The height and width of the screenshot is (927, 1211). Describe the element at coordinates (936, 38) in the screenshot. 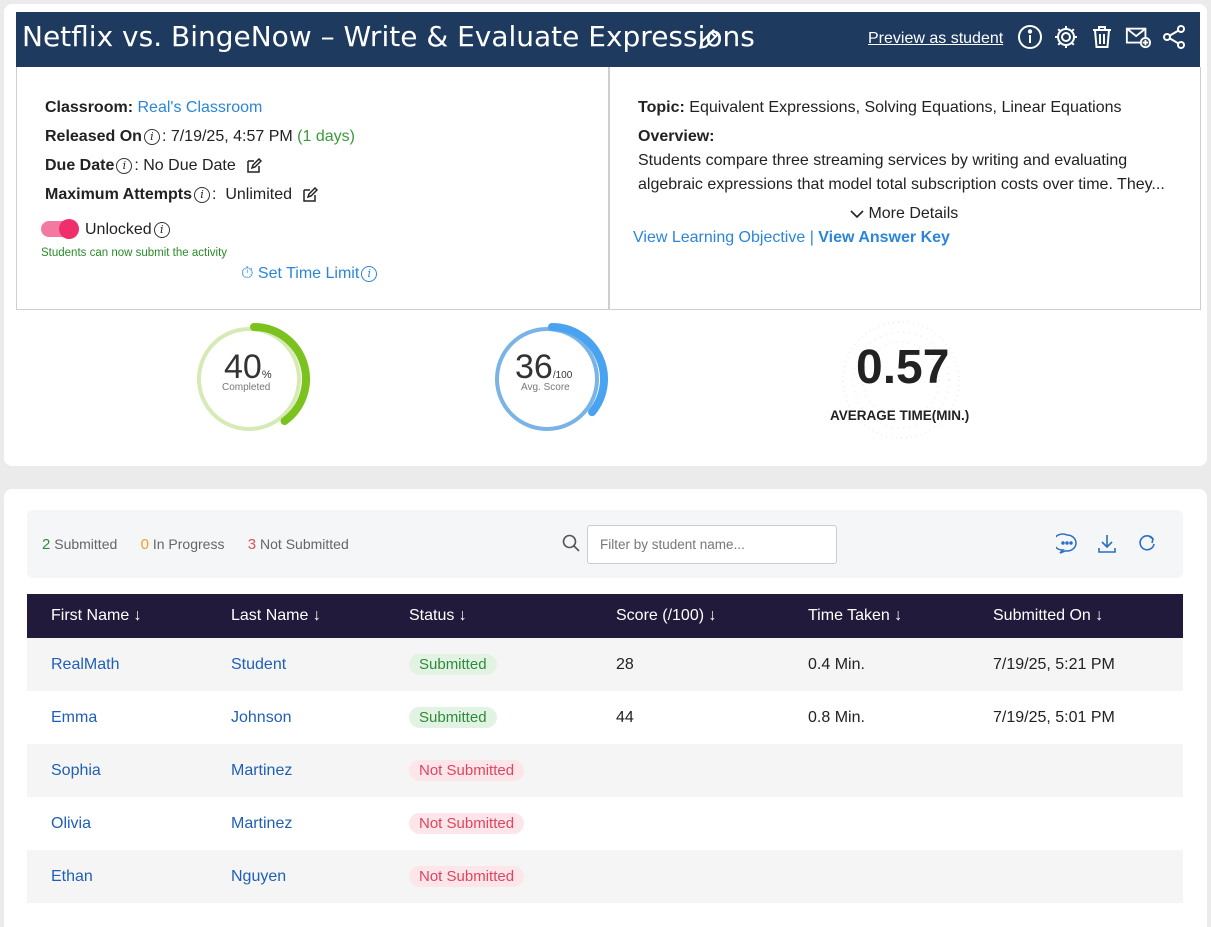

I see `preview-as-student-link: Preview as student` at that location.